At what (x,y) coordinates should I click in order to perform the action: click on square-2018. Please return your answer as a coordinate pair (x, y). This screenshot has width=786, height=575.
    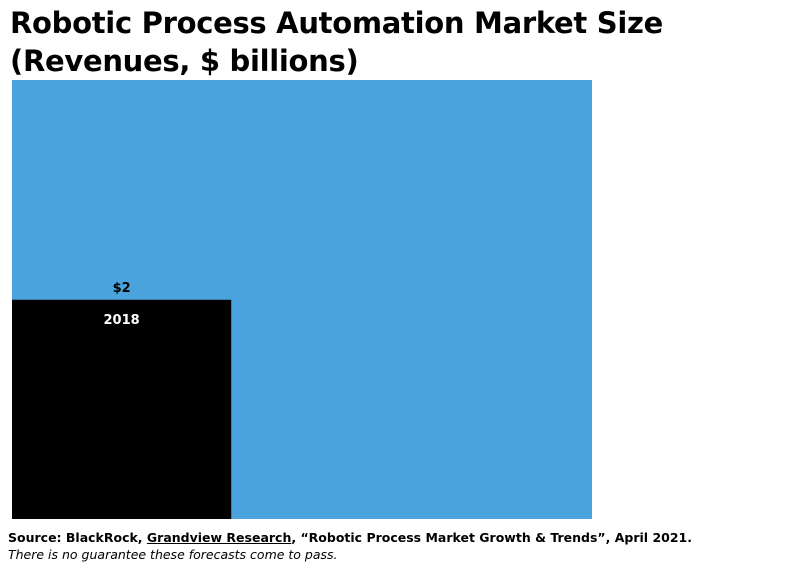
    Looking at the image, I should click on (122, 409).